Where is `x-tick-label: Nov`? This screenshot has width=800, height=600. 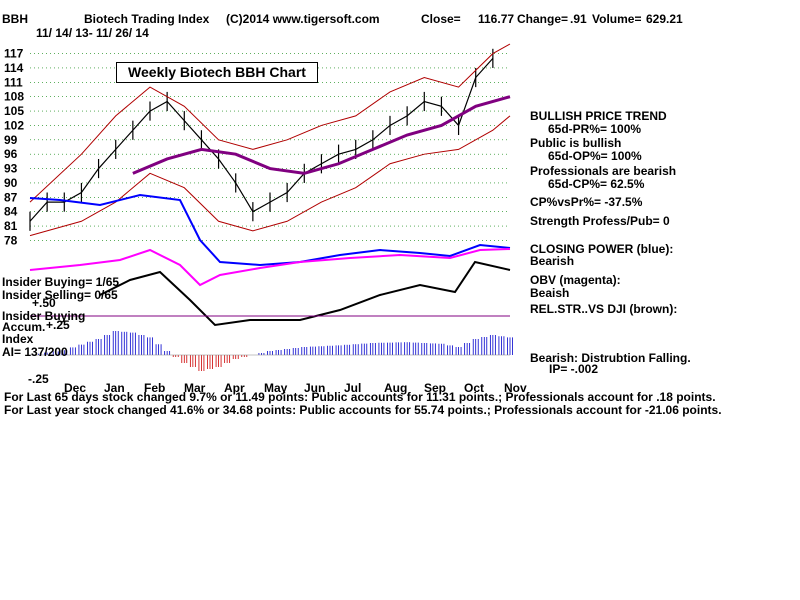 x-tick-label: Nov is located at coordinates (515, 388).